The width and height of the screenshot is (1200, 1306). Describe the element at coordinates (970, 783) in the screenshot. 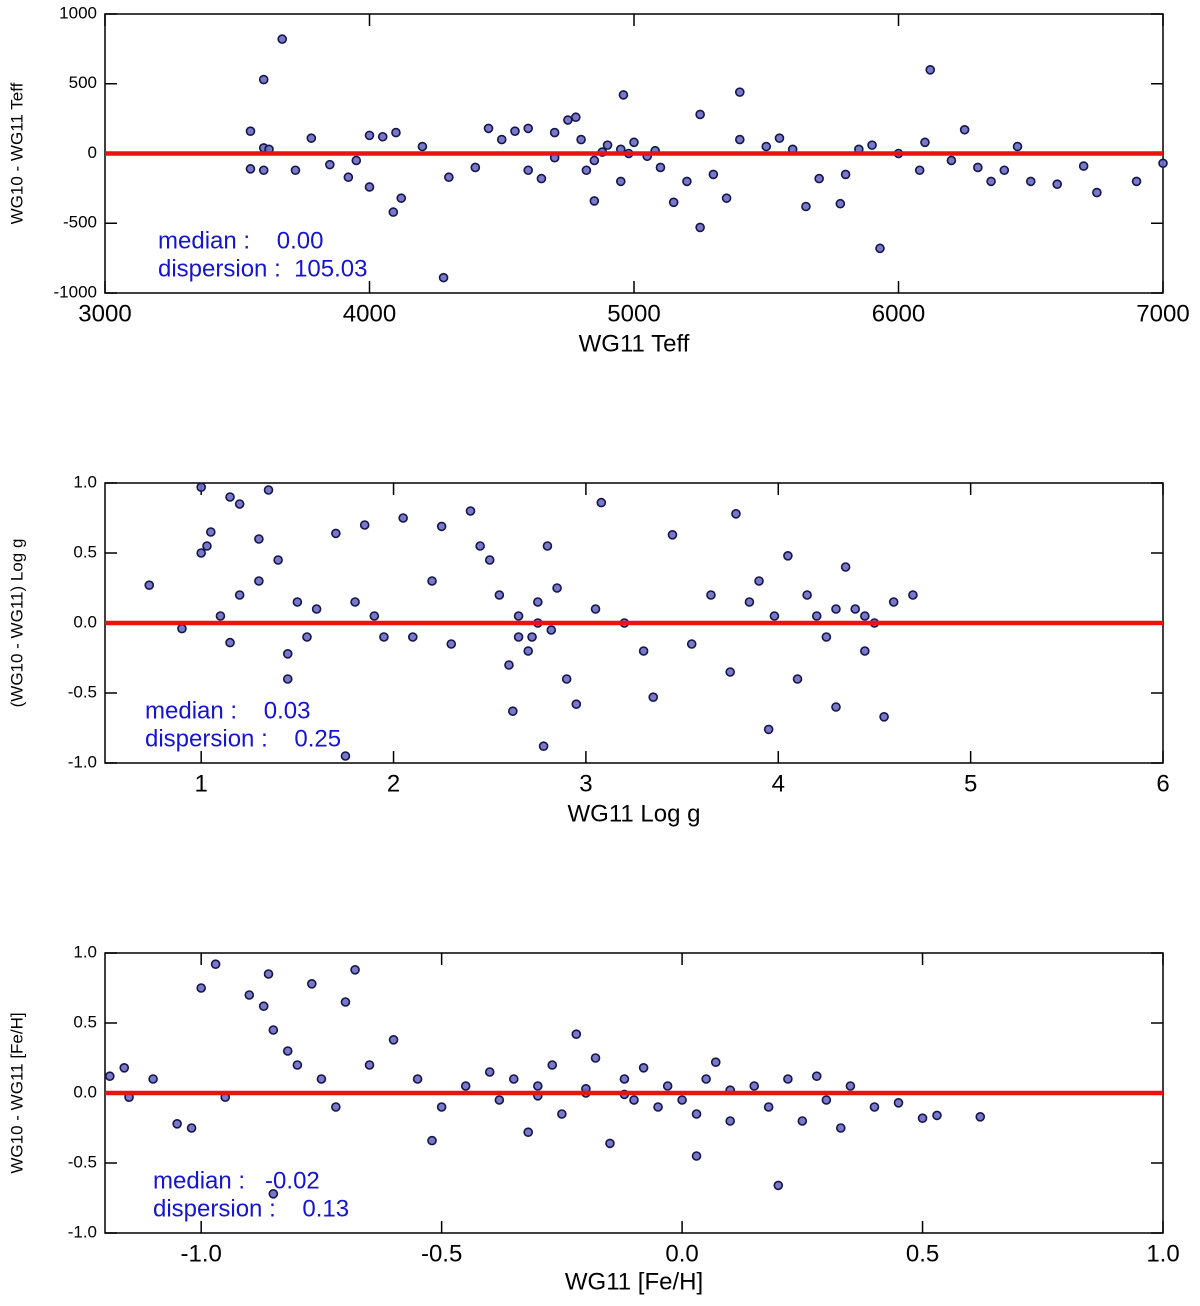

I see `x-tick-label: 5` at that location.